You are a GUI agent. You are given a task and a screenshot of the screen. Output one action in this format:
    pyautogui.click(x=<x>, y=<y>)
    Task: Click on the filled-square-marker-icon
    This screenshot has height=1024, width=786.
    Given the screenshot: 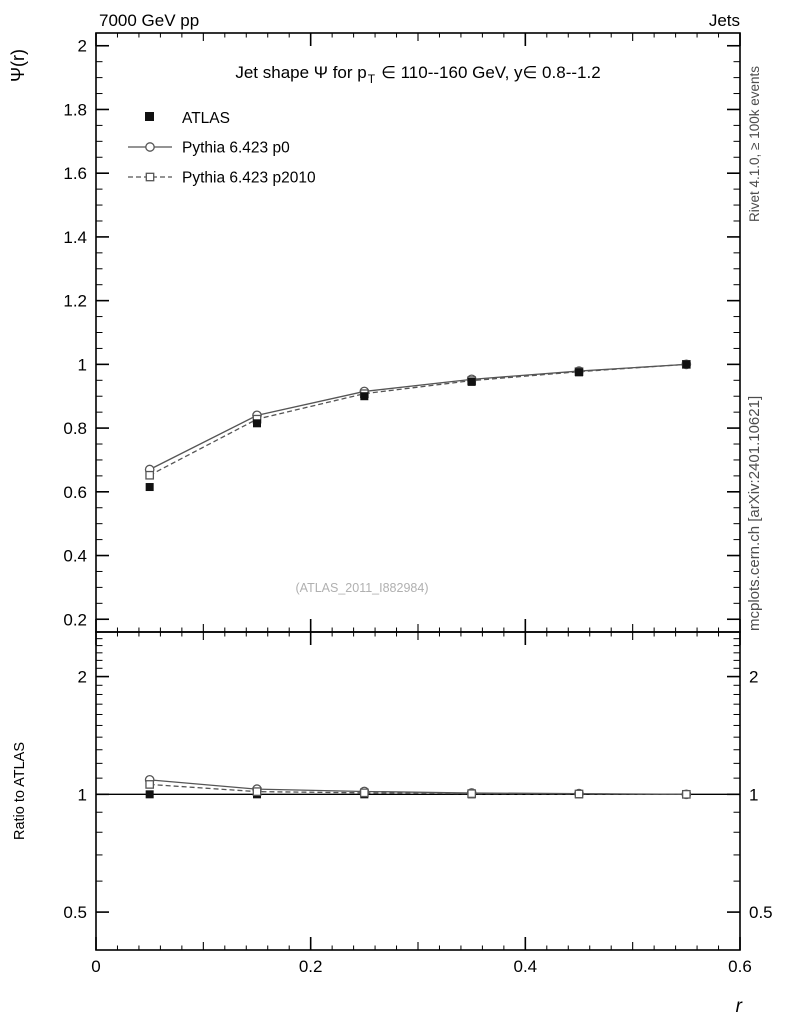 What is the action you would take?
    pyautogui.click(x=149, y=116)
    